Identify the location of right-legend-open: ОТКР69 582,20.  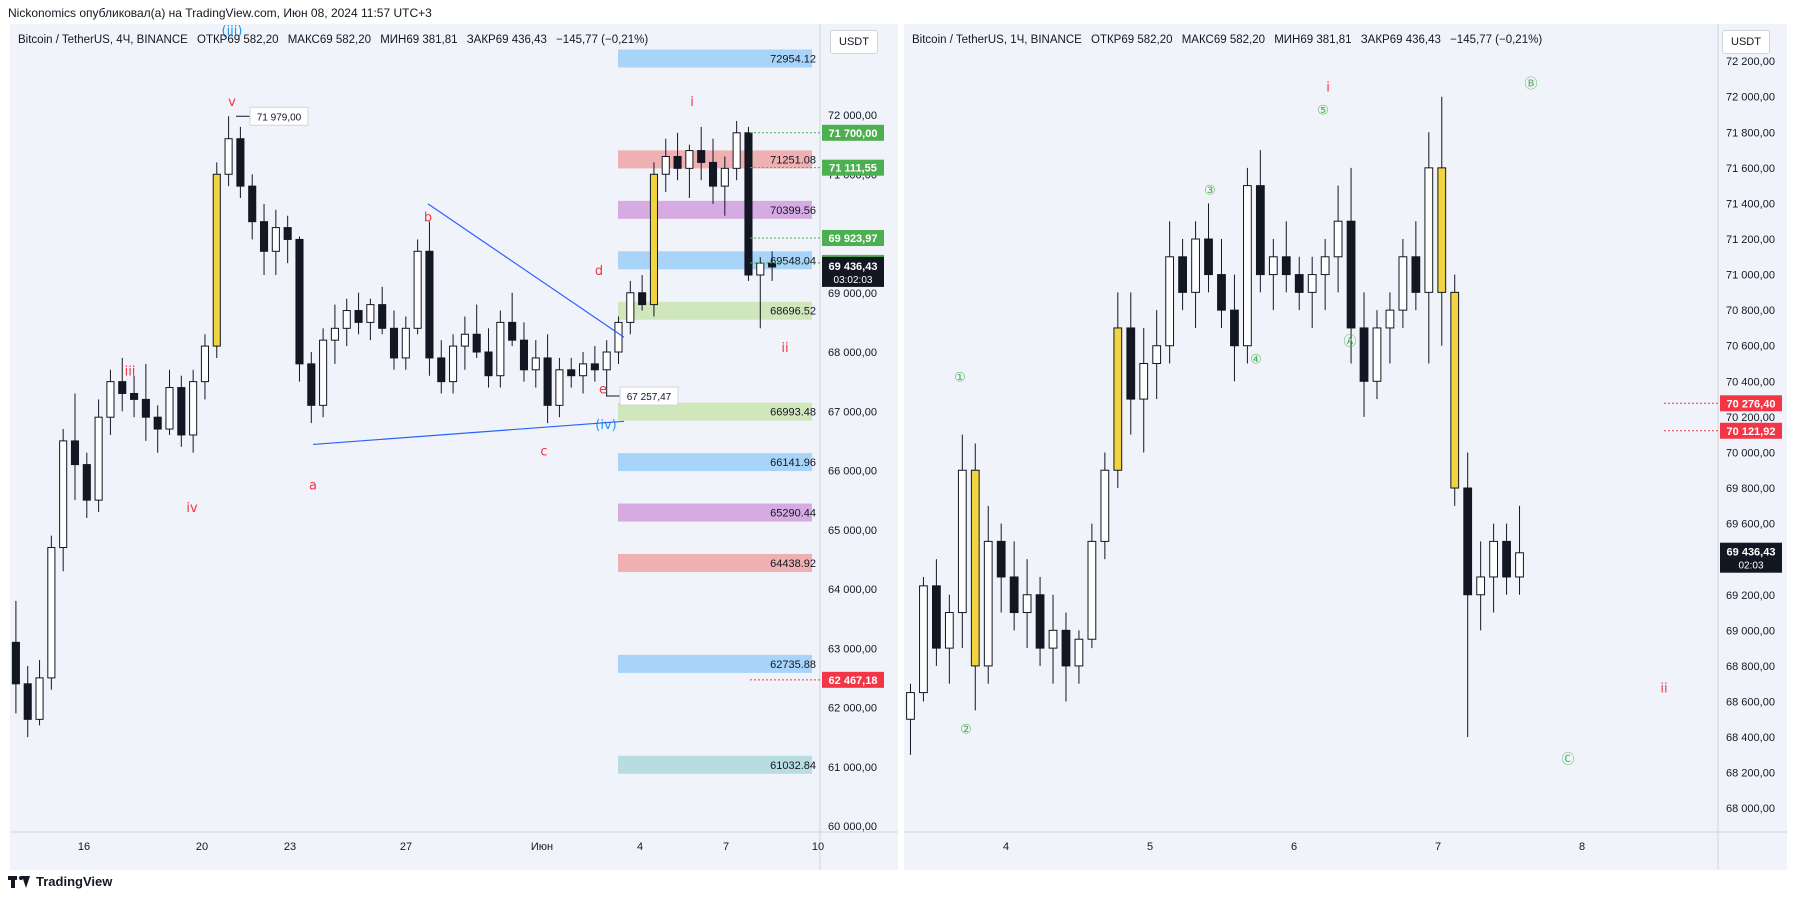
(1132, 40).